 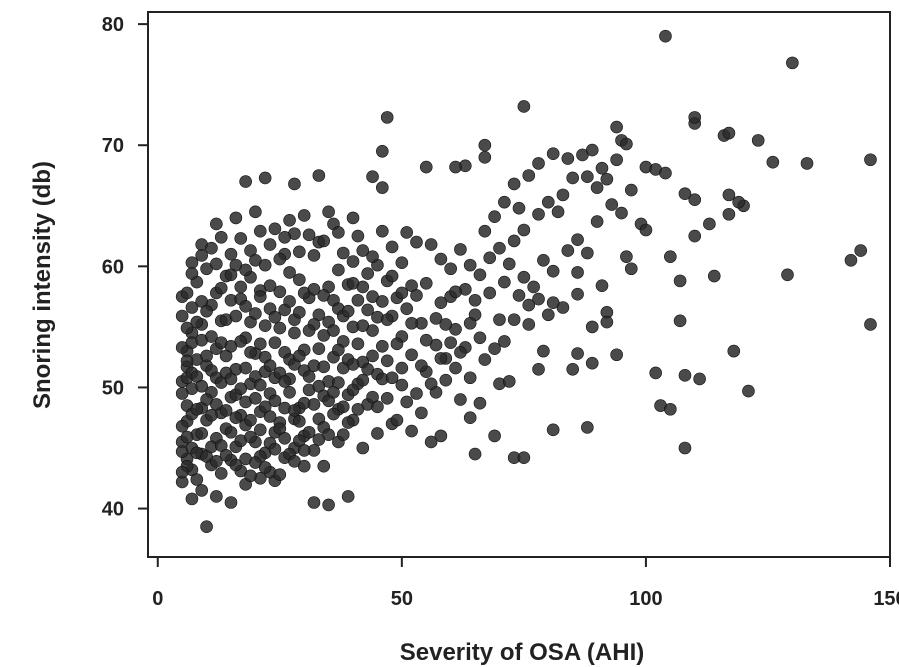 I want to click on x-tick-label: 150, so click(x=886, y=599).